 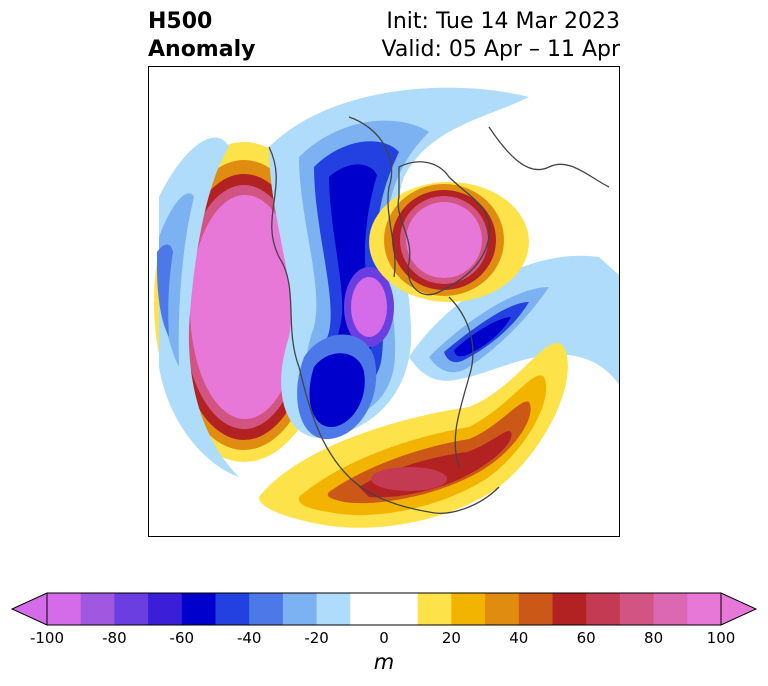 I want to click on central-us-negative-anomaly, so click(x=337, y=387).